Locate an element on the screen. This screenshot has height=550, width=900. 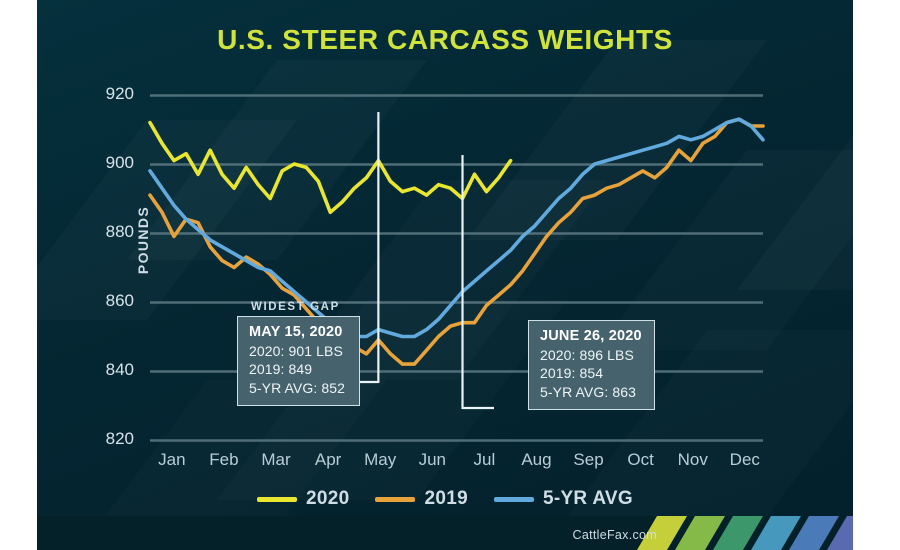
y-axis-tick: 860 is located at coordinates (119, 300).